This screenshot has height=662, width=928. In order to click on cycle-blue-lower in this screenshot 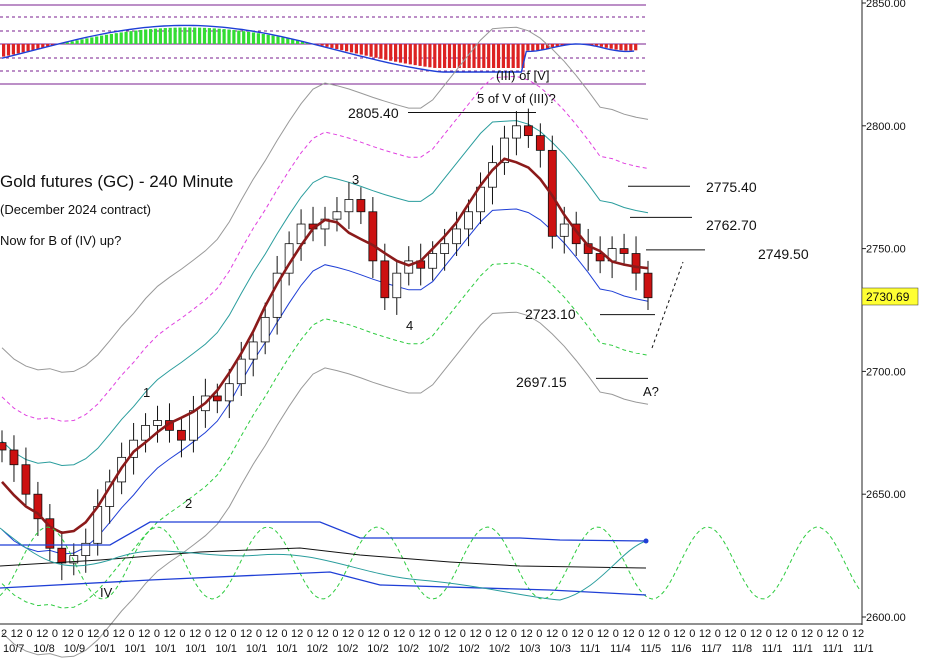, I will do `click(323, 583)`.